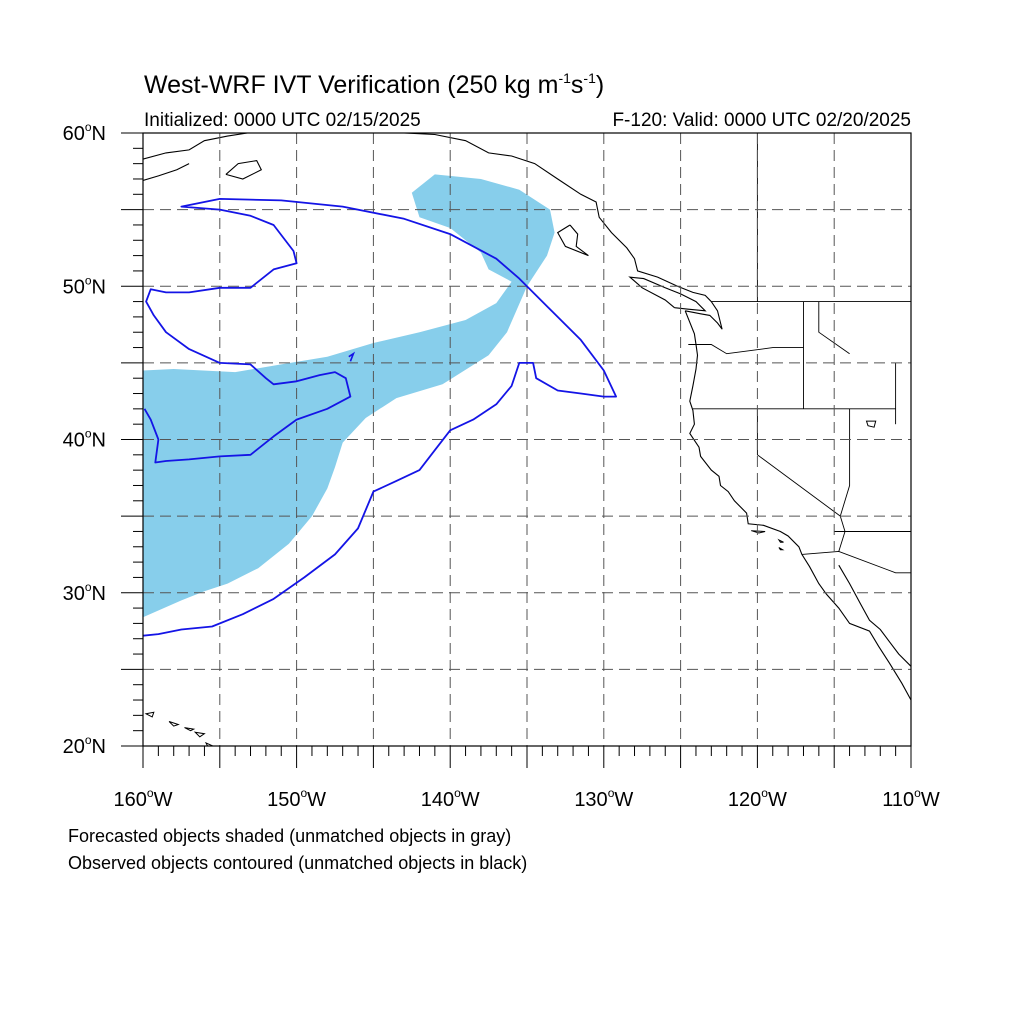 This screenshot has height=1024, width=1024. I want to click on lon-tick-number: 120, so click(744, 800).